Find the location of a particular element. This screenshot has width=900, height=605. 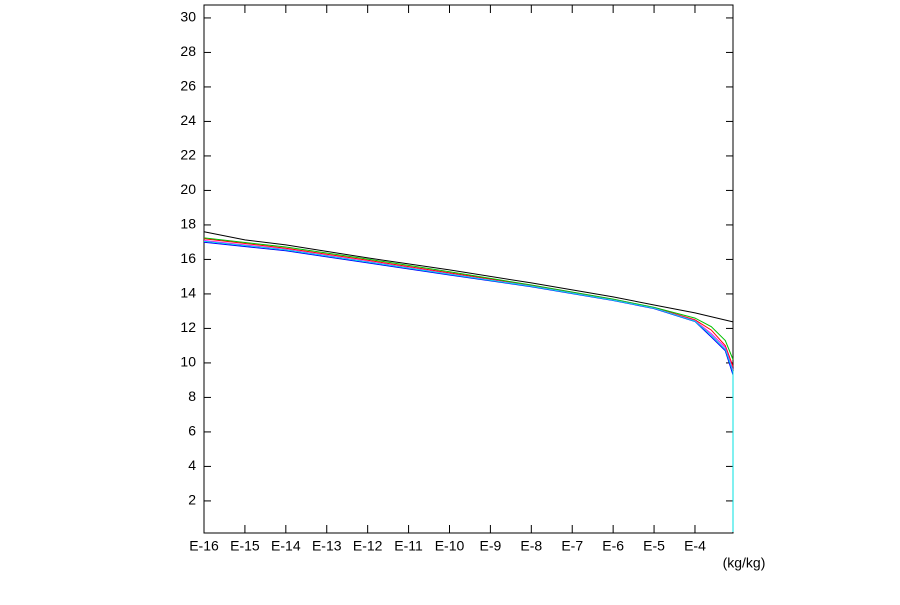

x-tick-label: E-4 is located at coordinates (695, 546).